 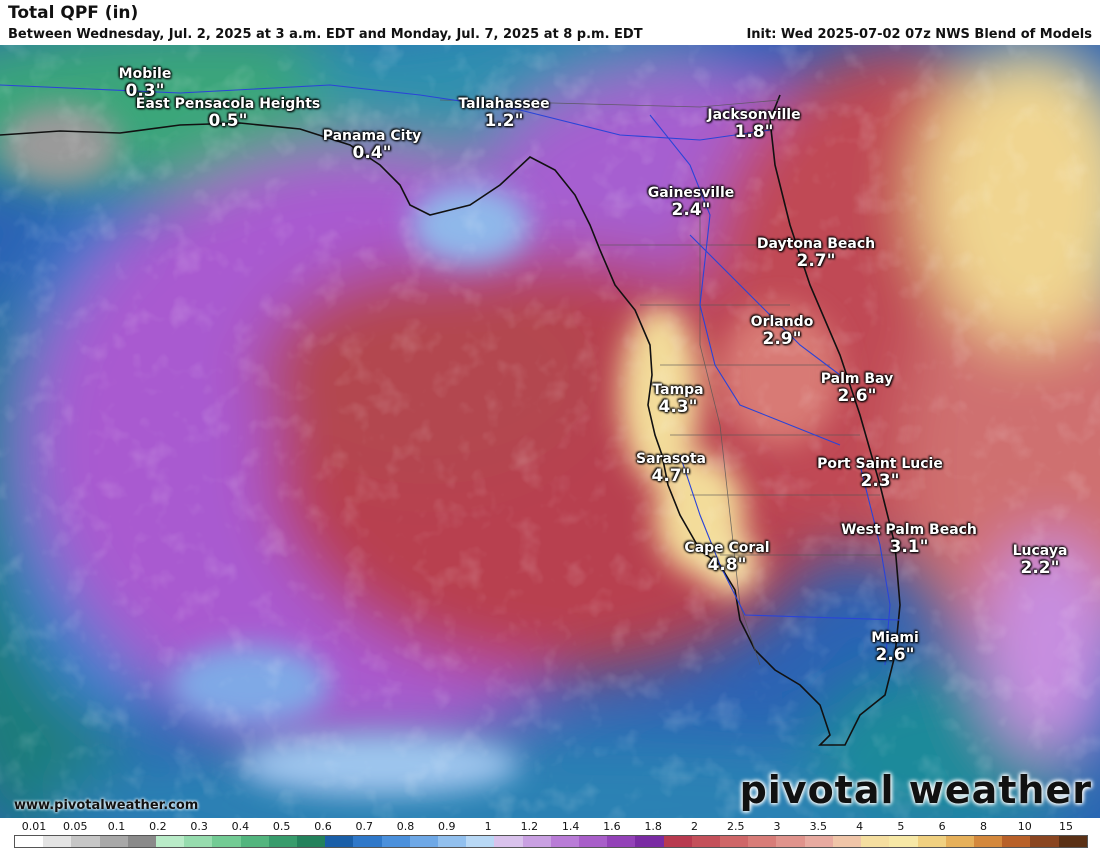 What do you see at coordinates (691, 203) in the screenshot?
I see `city-label: Gainesville 2.4"` at bounding box center [691, 203].